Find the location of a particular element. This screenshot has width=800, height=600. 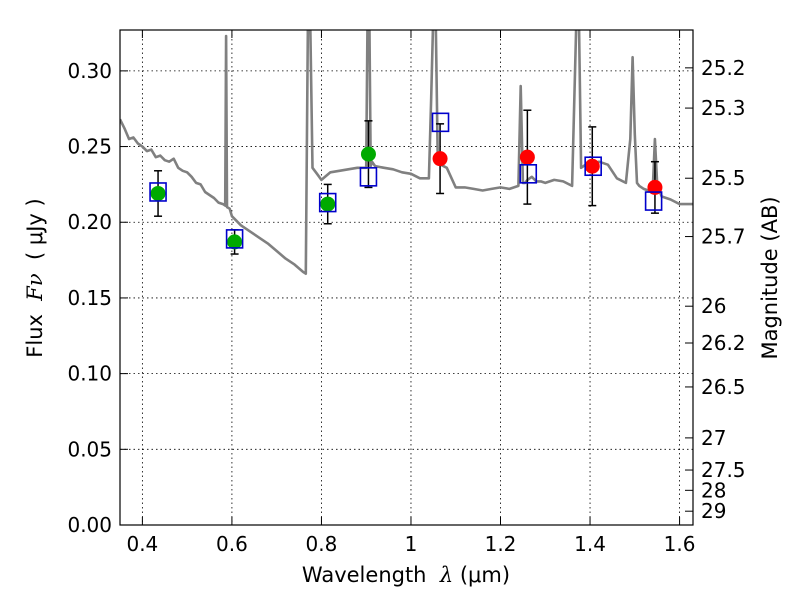

y-tick-label: 0.20 is located at coordinates (89, 222).